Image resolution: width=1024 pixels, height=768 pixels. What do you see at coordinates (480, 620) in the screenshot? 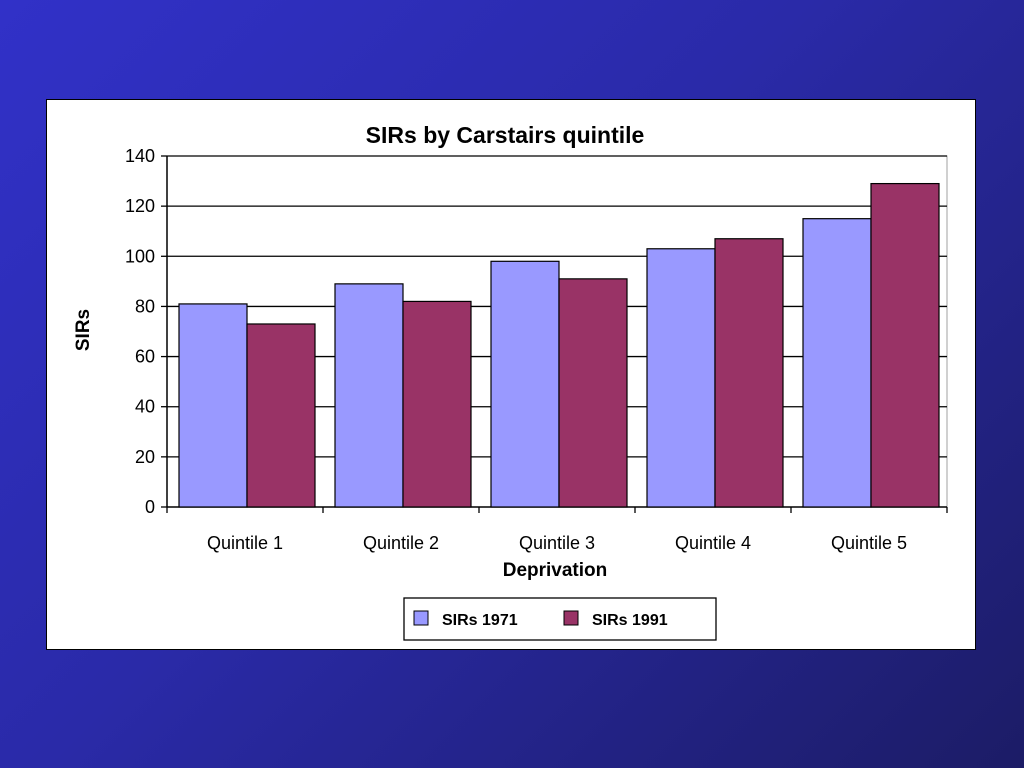
I see `legend-label: SIRs 1971` at bounding box center [480, 620].